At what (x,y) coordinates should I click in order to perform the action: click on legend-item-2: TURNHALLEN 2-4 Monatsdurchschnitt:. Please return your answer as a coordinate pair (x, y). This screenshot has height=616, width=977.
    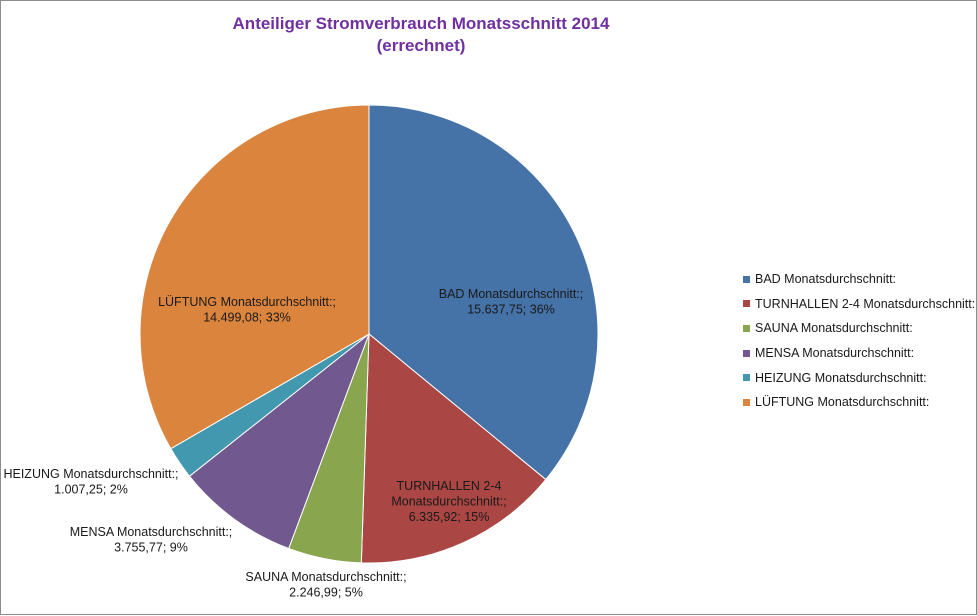
    Looking at the image, I should click on (859, 304).